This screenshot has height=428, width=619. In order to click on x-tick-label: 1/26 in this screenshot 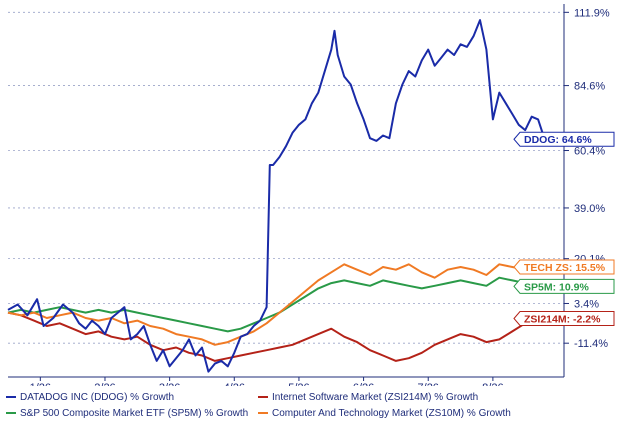, I will do `click(40, 384)`.